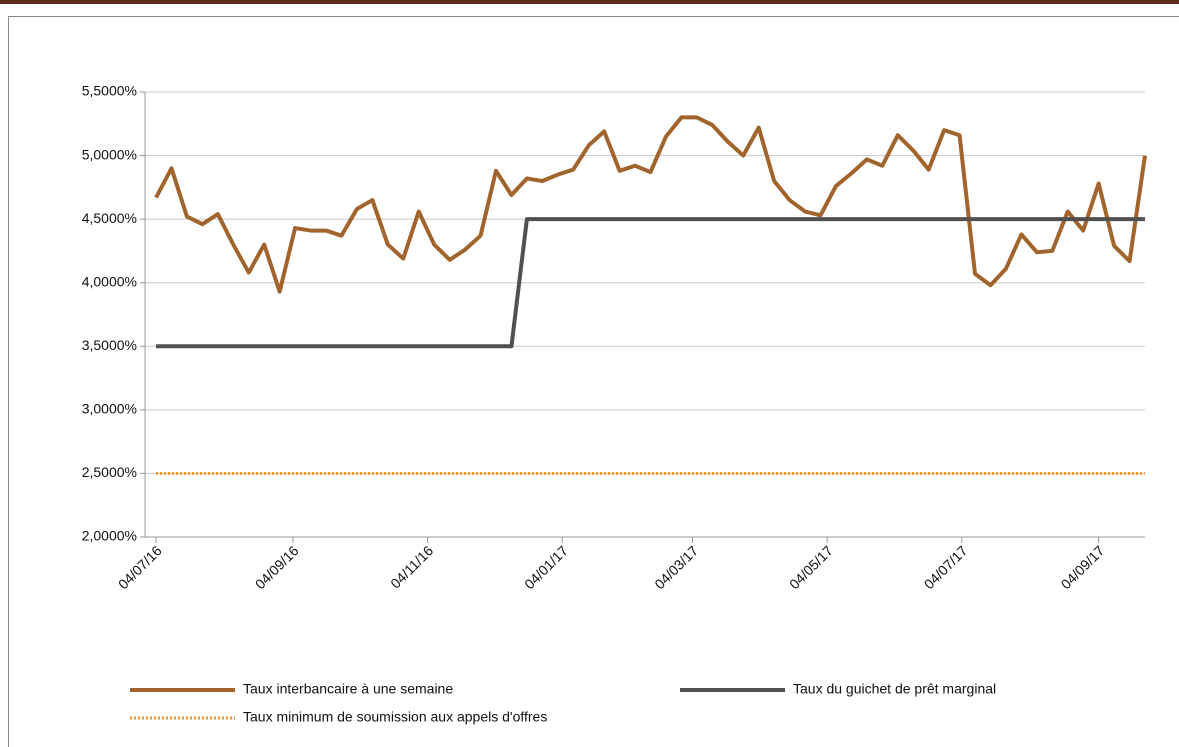  What do you see at coordinates (589, 2) in the screenshot?
I see `top-bar` at bounding box center [589, 2].